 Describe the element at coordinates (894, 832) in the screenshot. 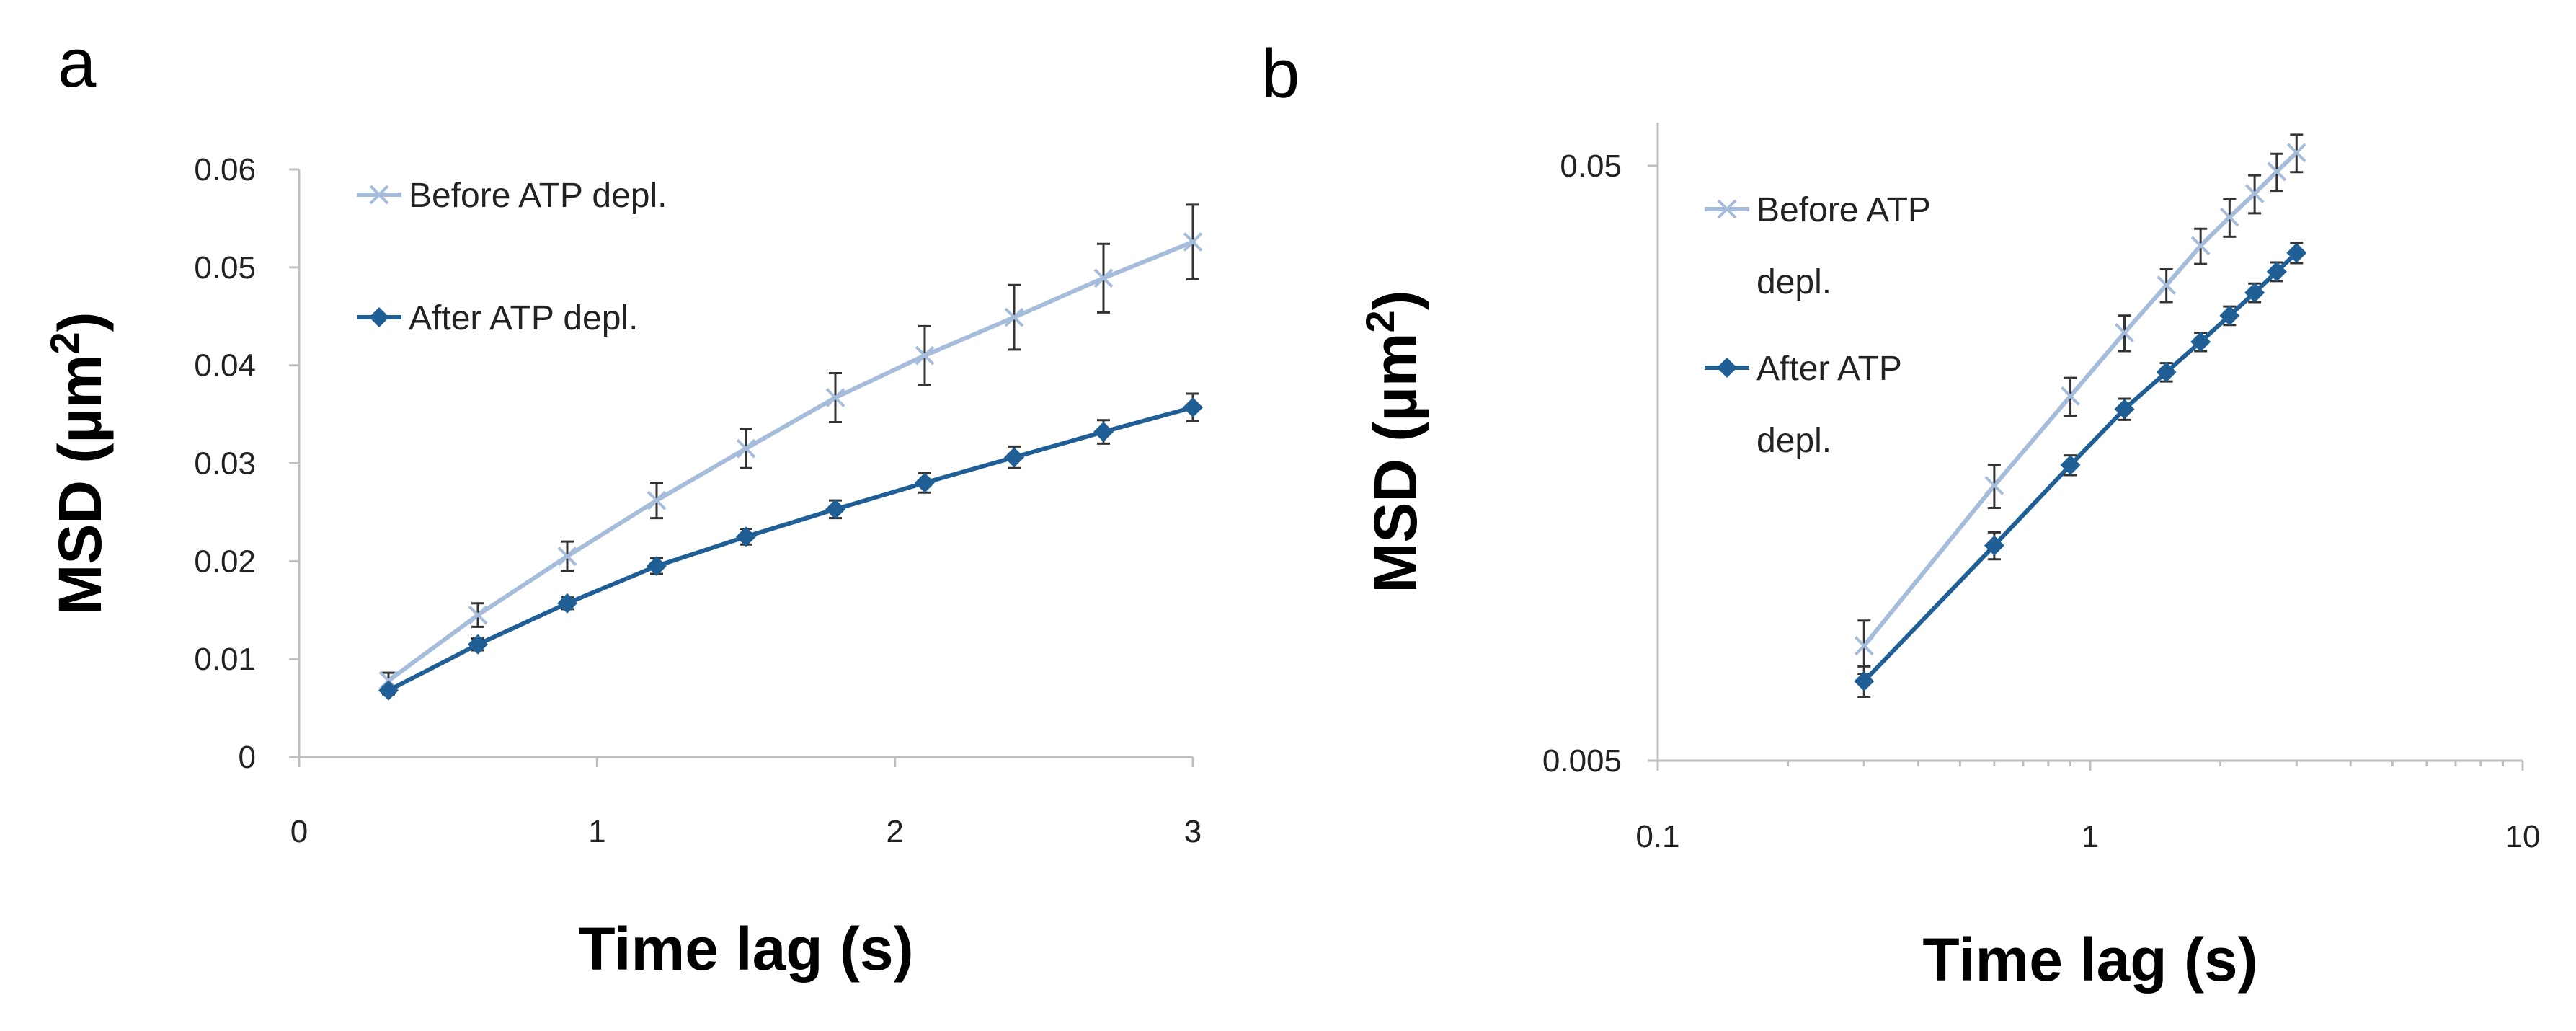

I see `x-tick-label: 2` at that location.